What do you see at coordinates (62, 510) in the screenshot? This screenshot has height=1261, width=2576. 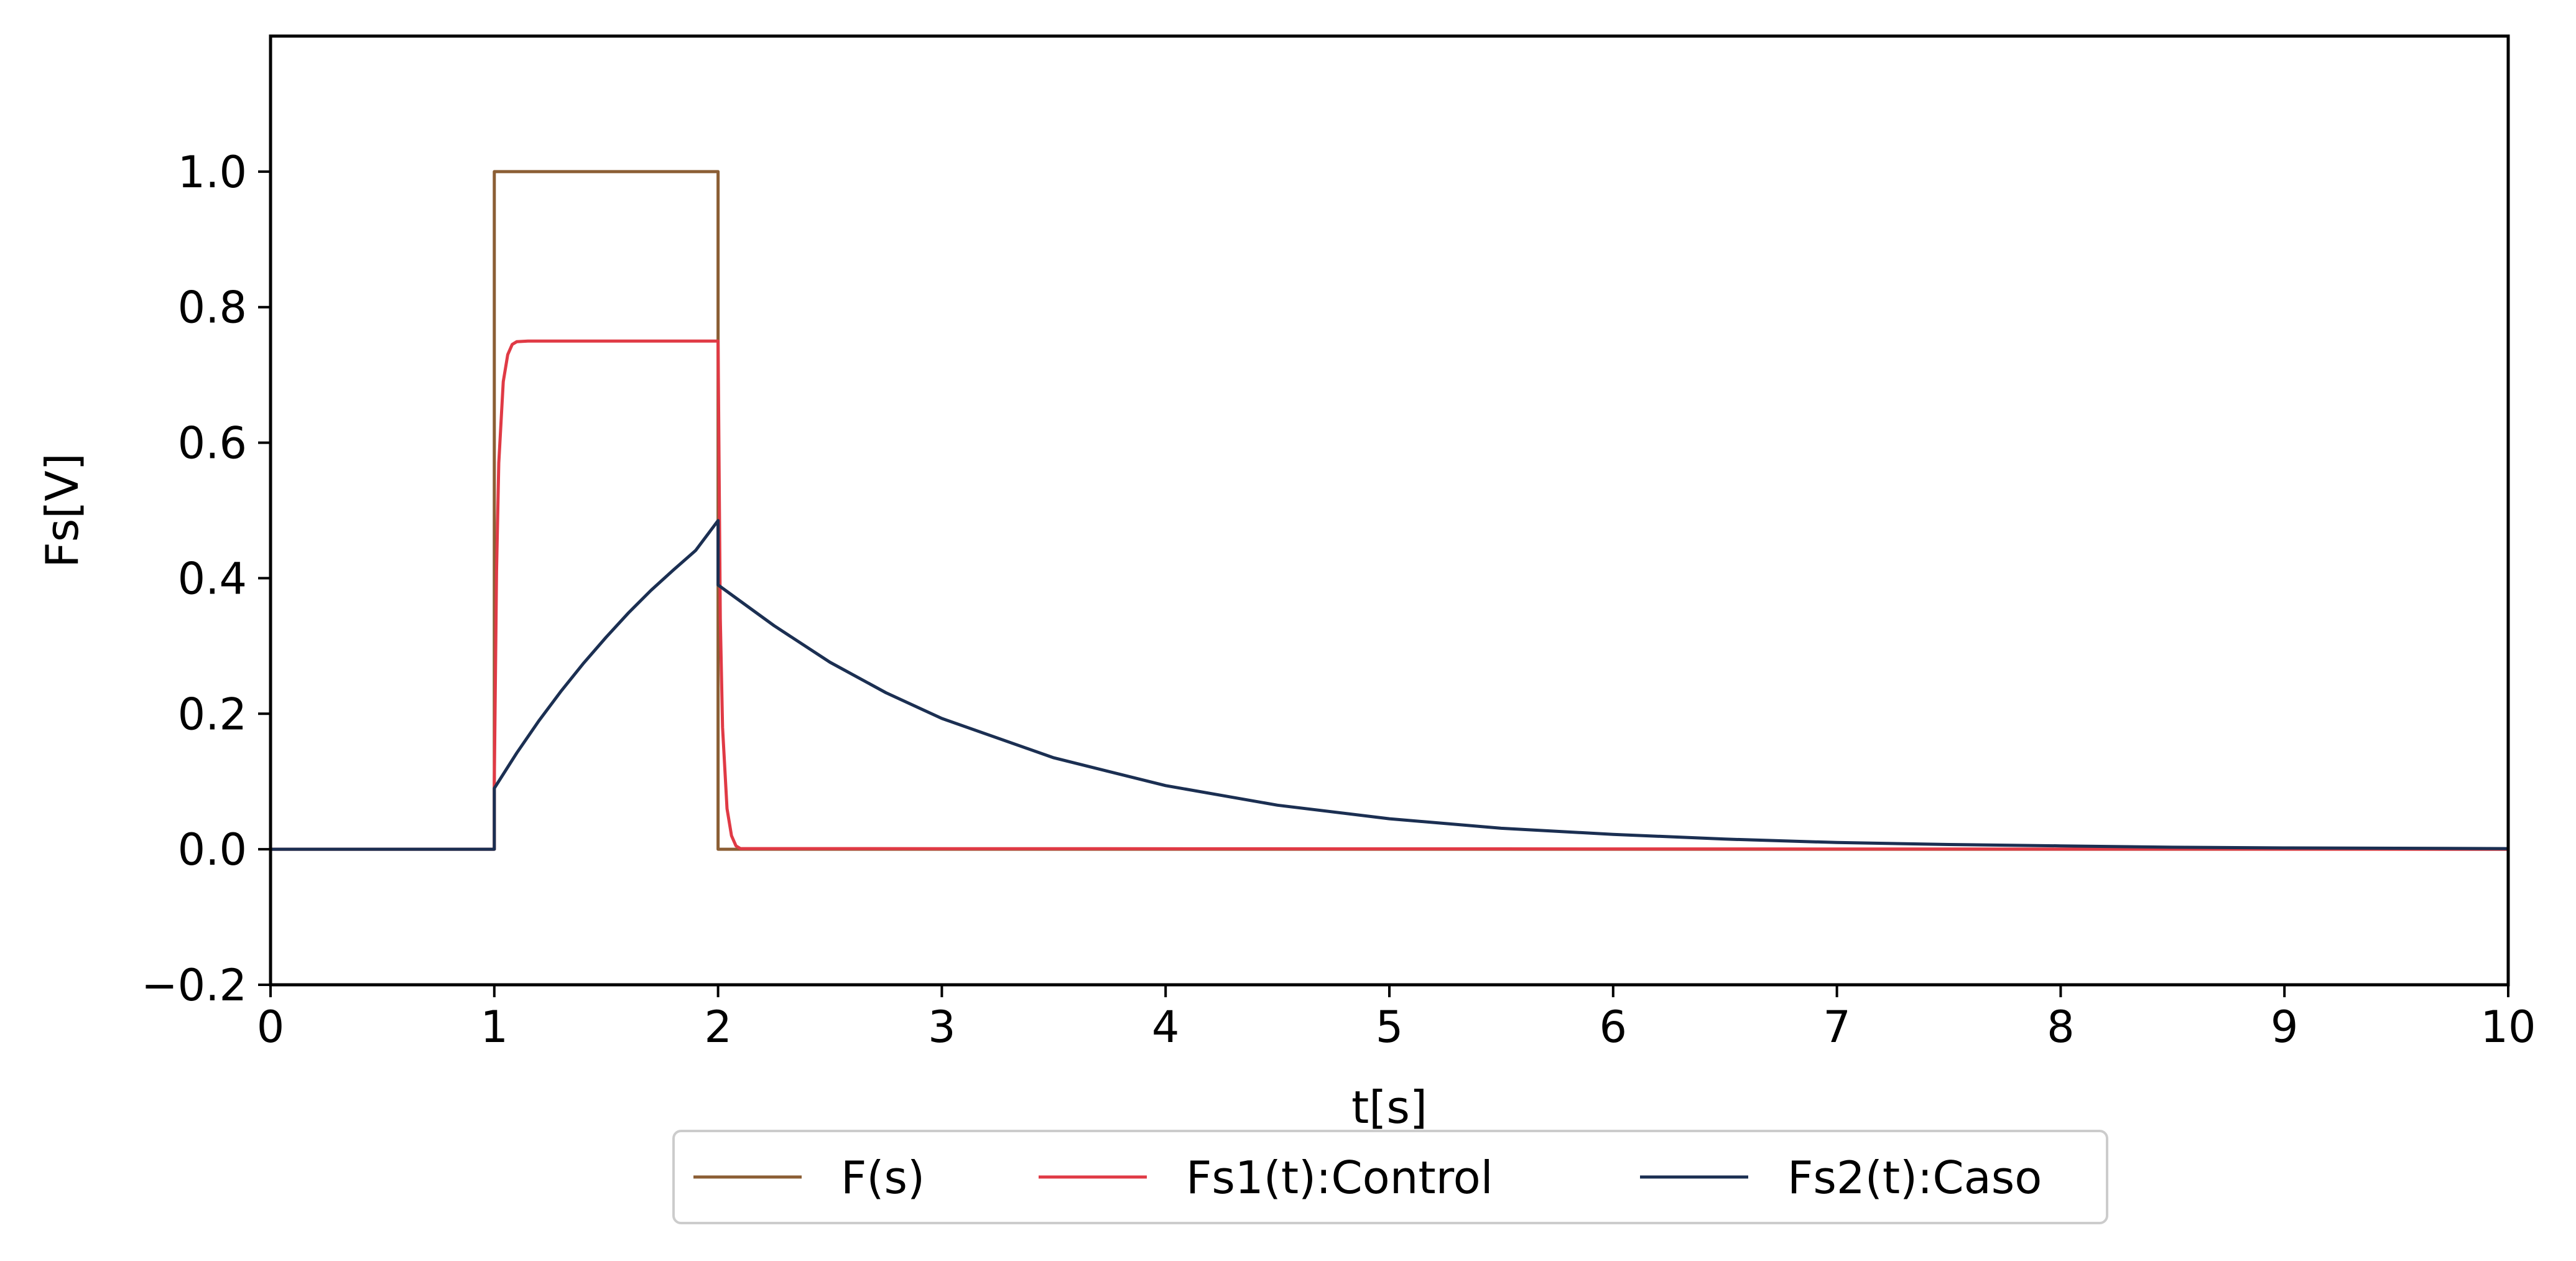 I see `y-axis-label: Fs[V]` at bounding box center [62, 510].